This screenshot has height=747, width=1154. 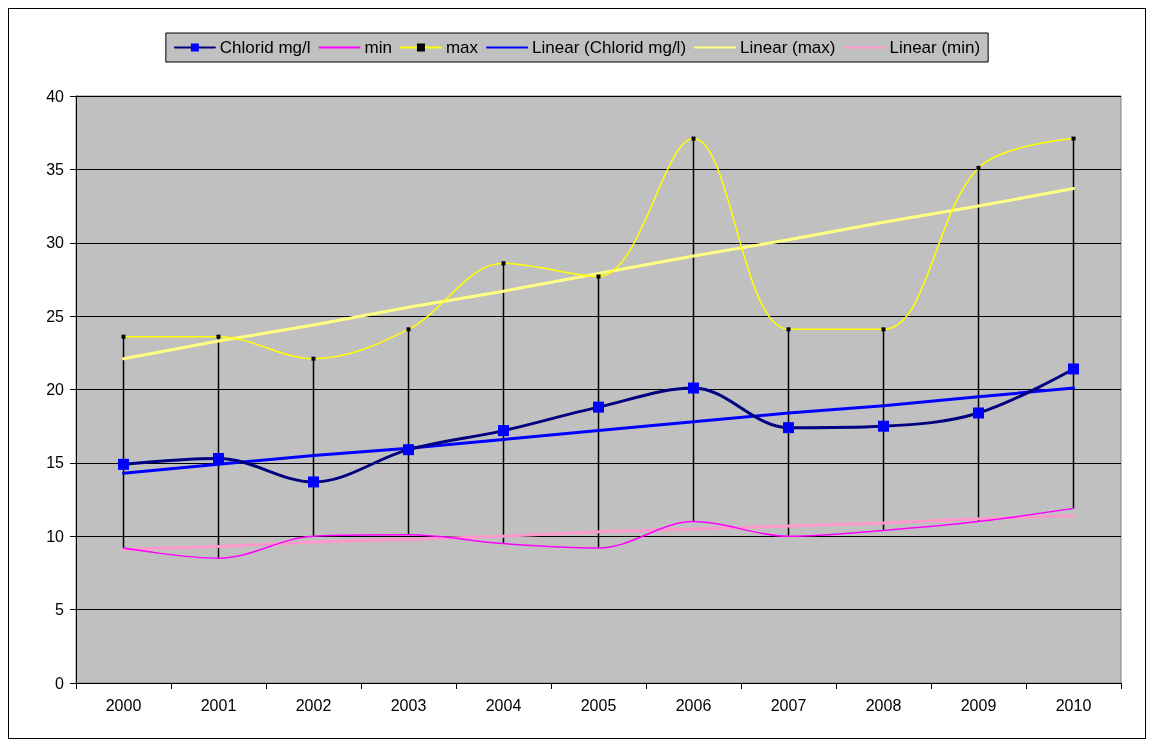 I want to click on x-tick-label: 2003, so click(x=408, y=705).